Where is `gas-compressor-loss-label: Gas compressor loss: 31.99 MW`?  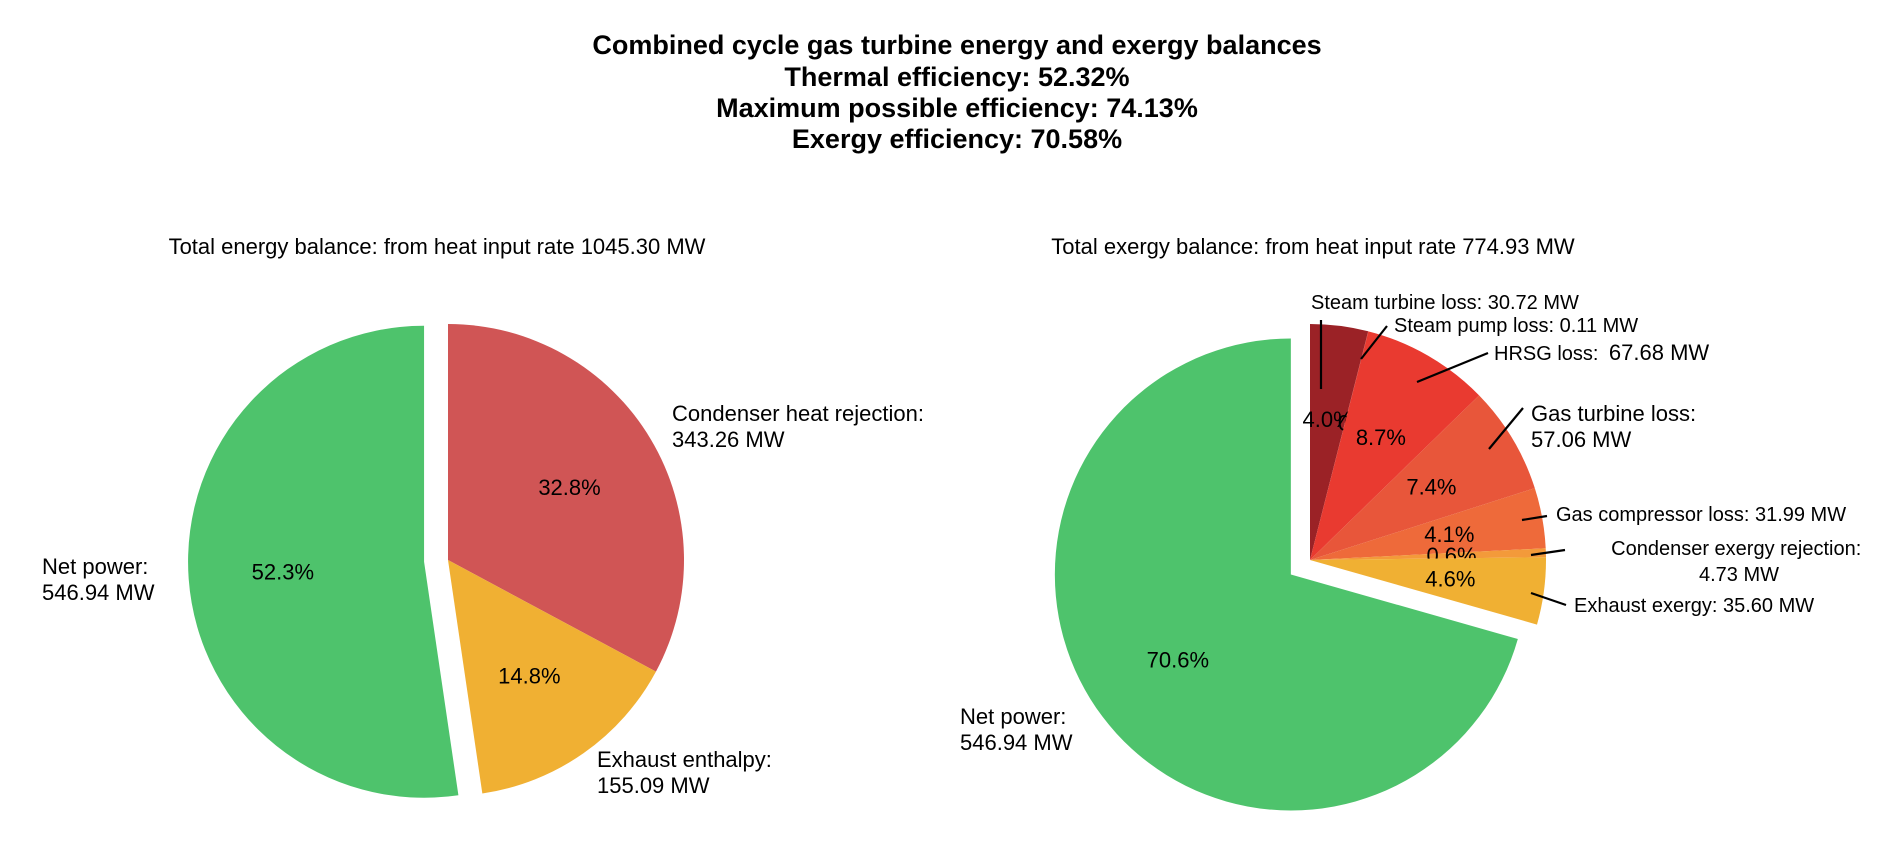 gas-compressor-loss-label: Gas compressor loss: 31.99 MW is located at coordinates (1701, 515).